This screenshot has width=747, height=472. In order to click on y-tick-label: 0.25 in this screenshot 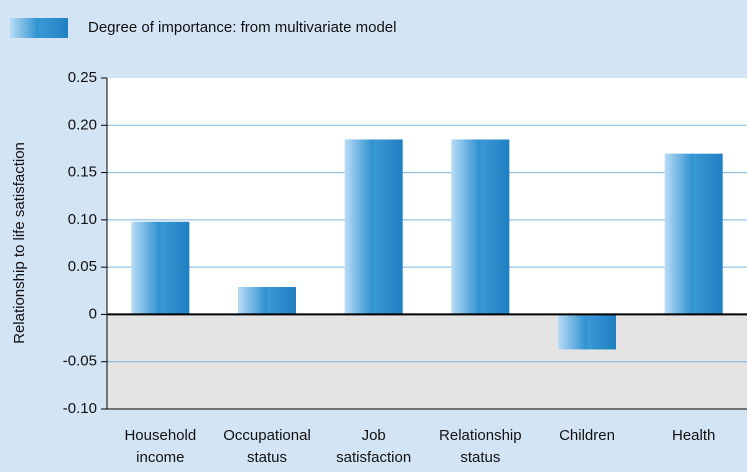, I will do `click(82, 77)`.